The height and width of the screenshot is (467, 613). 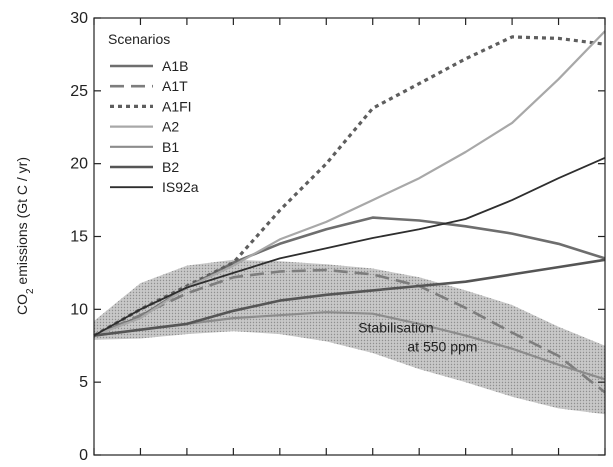 What do you see at coordinates (175, 66) in the screenshot?
I see `legend-label-a1b: A1B` at bounding box center [175, 66].